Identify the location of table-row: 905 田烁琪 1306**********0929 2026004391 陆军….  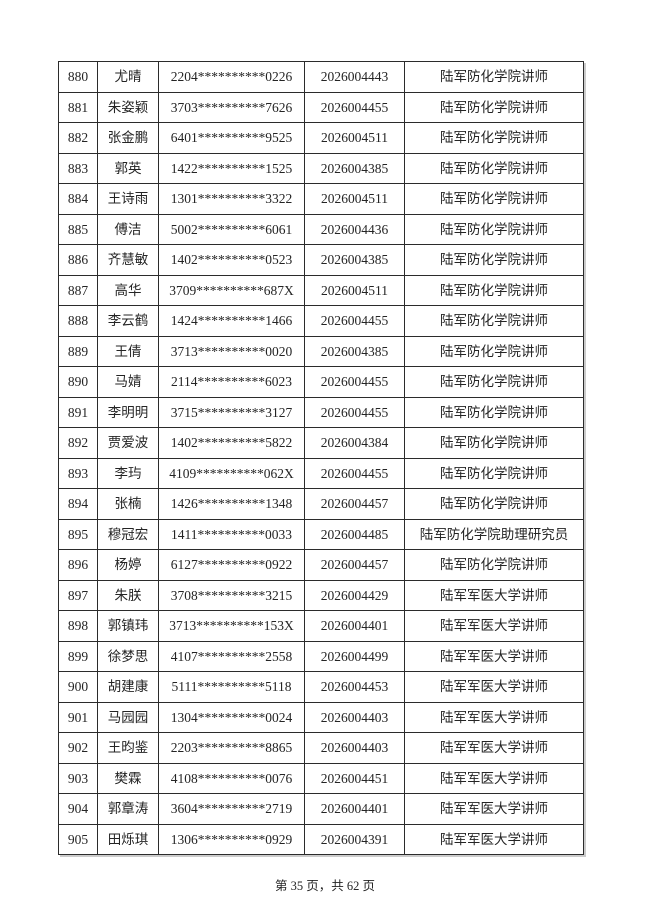
(321, 839).